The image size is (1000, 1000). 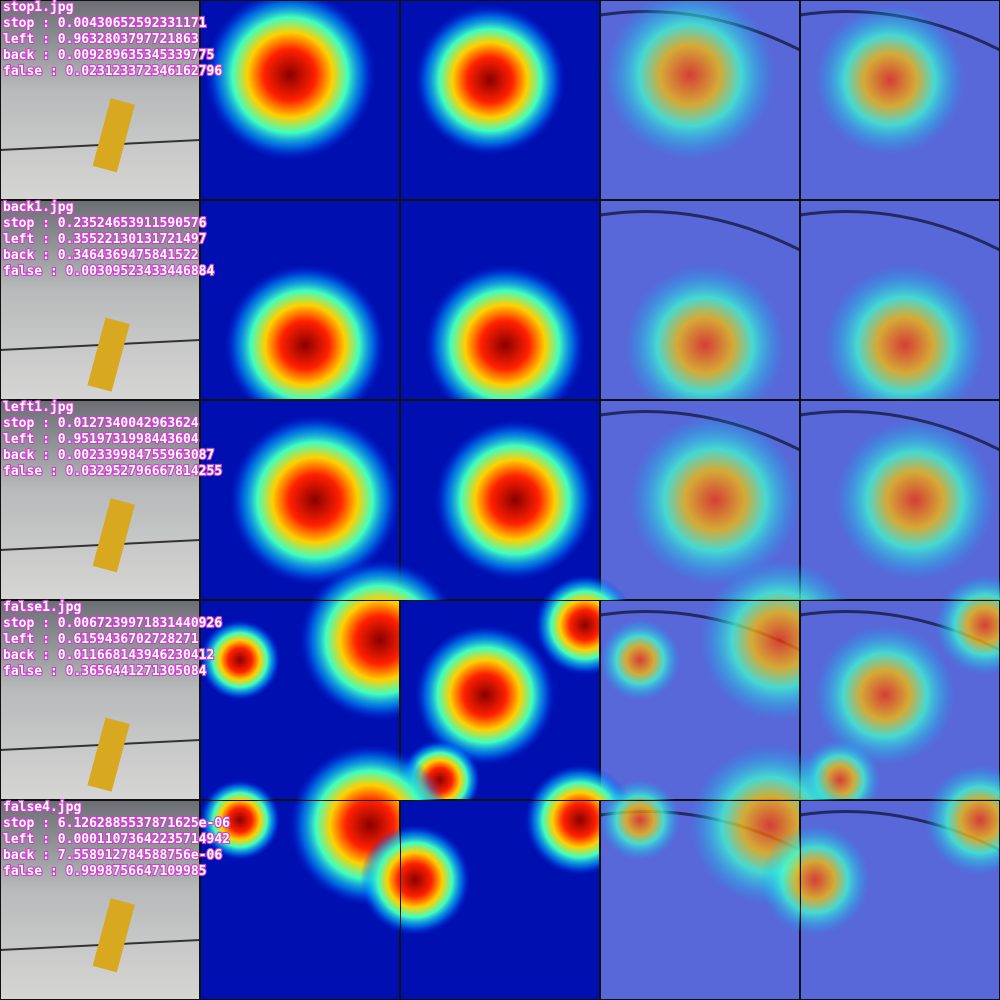 I want to click on filename: stop1.jpg, so click(x=38, y=7).